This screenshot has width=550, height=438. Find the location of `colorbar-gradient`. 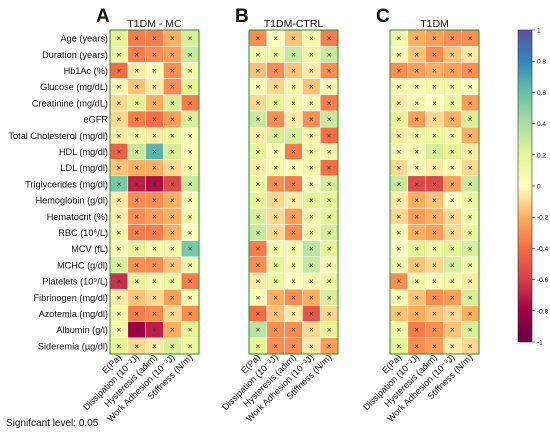

colorbar-gradient is located at coordinates (525, 186).